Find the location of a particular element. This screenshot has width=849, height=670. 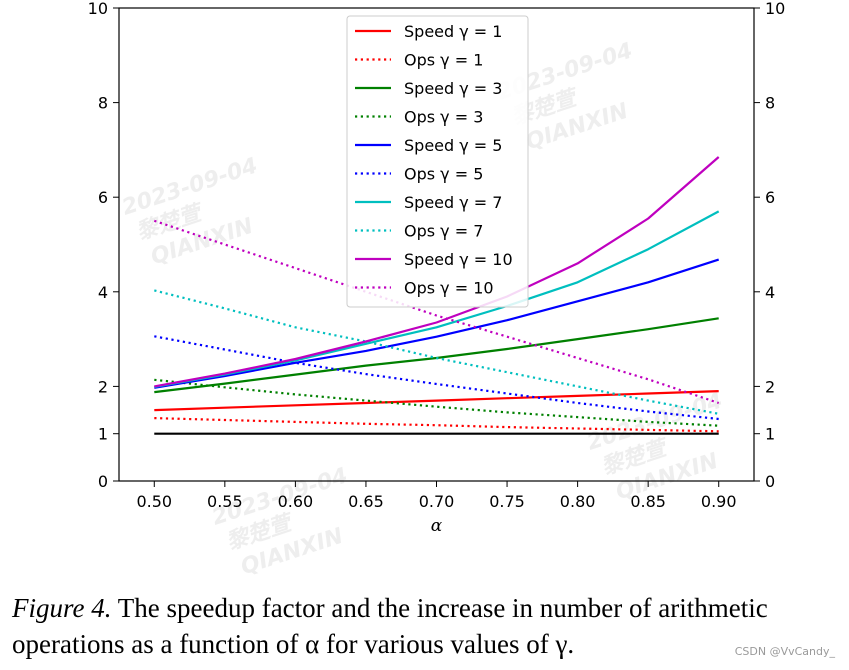

y-tick-label-right: 0 is located at coordinates (770, 481).